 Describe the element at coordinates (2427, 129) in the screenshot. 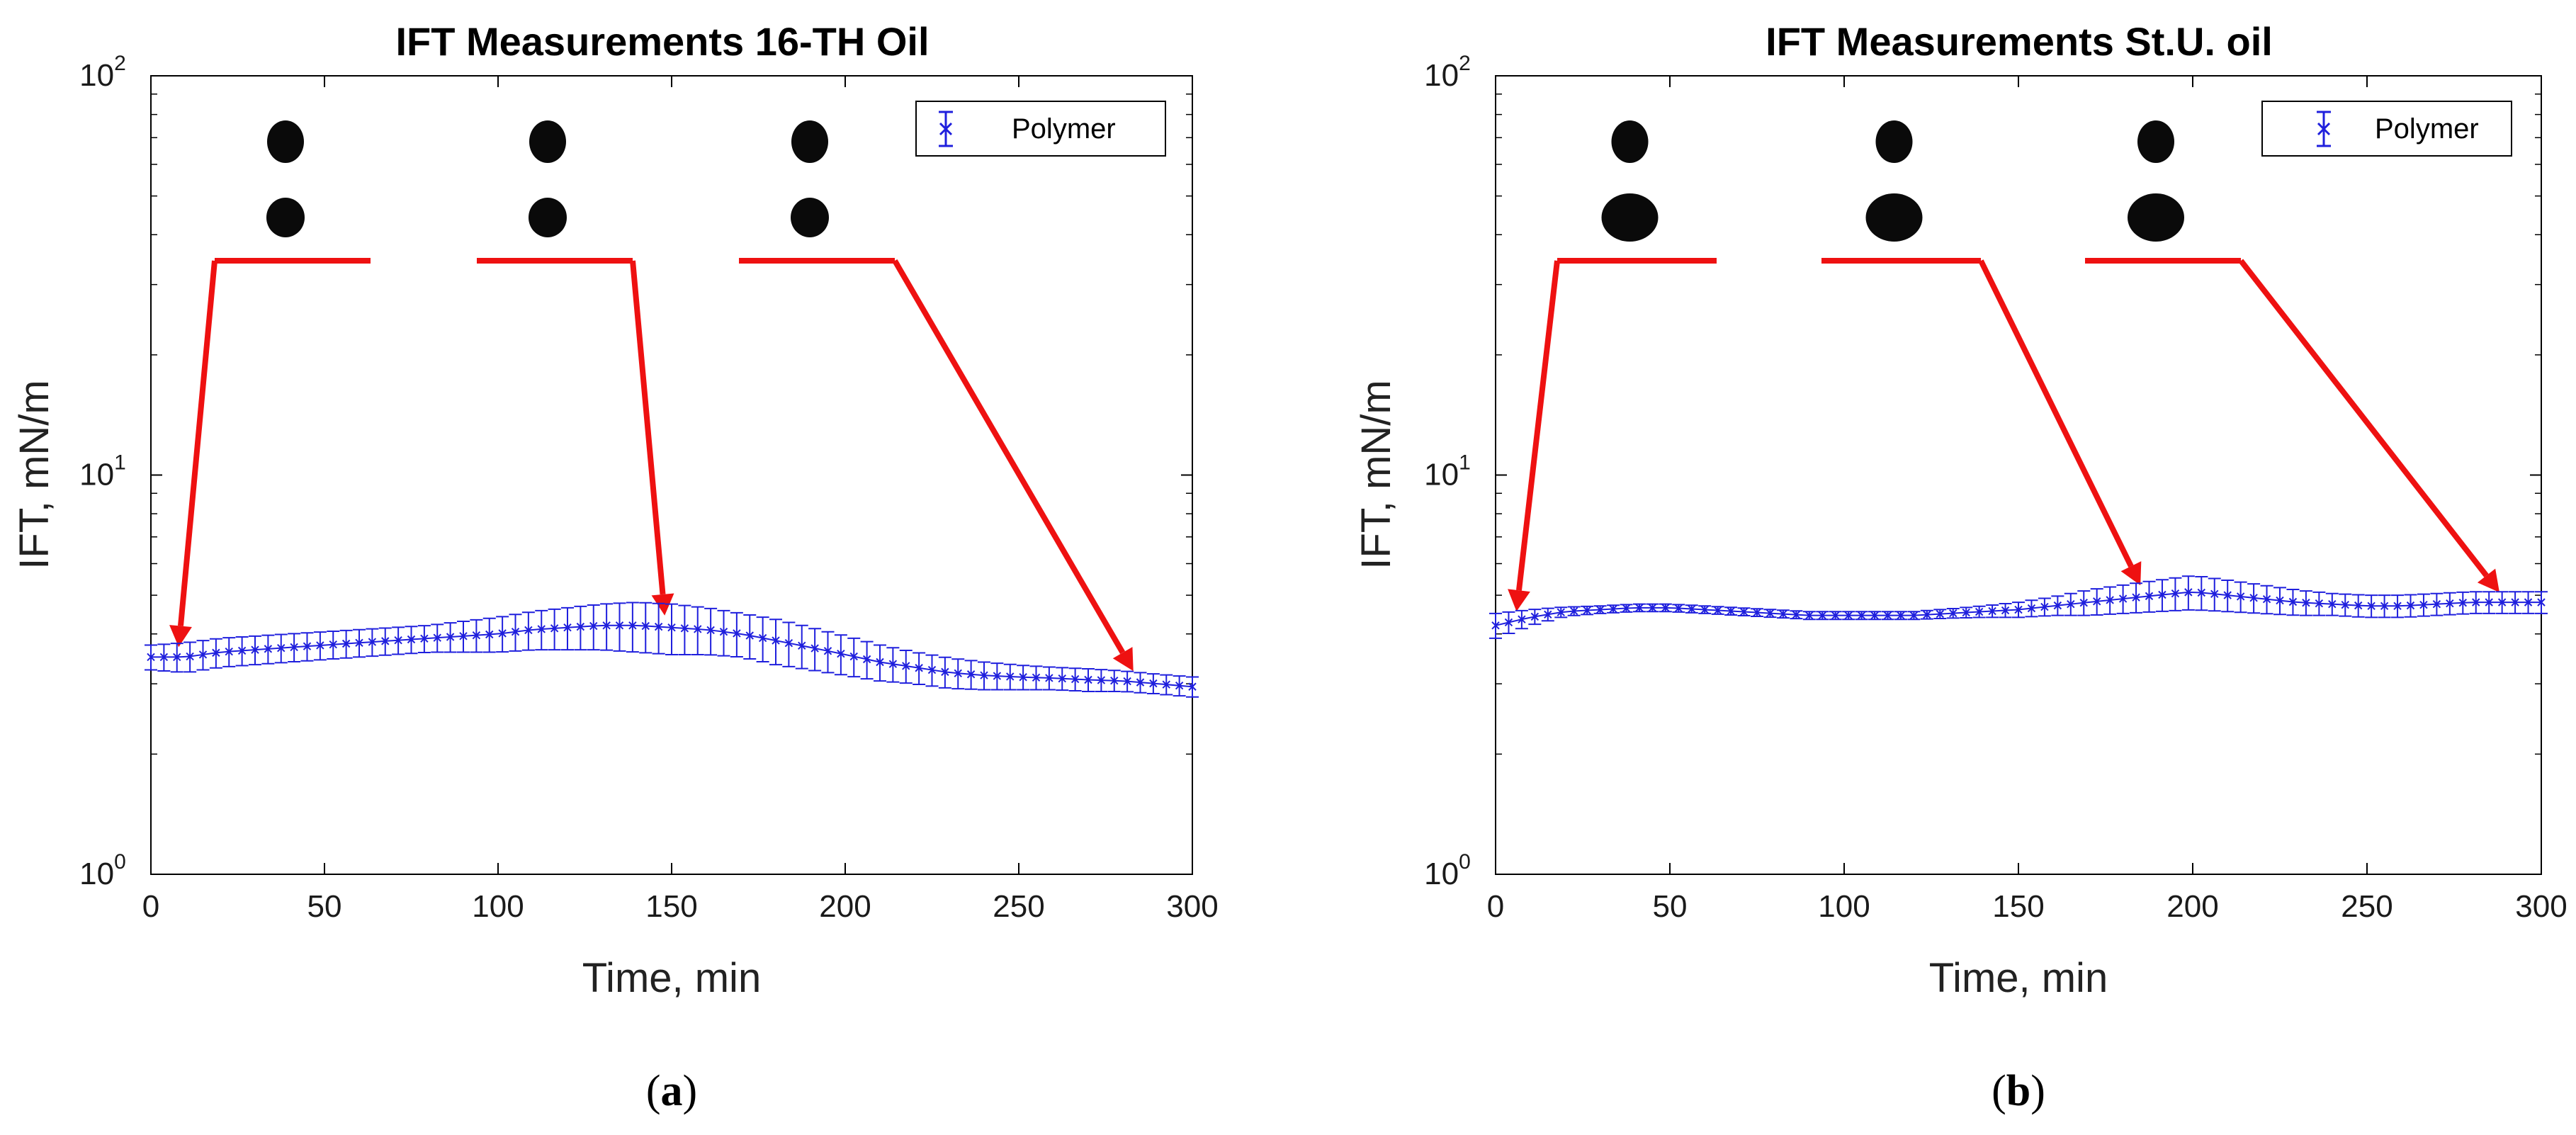

I see `legend-label-b: Polymer` at that location.